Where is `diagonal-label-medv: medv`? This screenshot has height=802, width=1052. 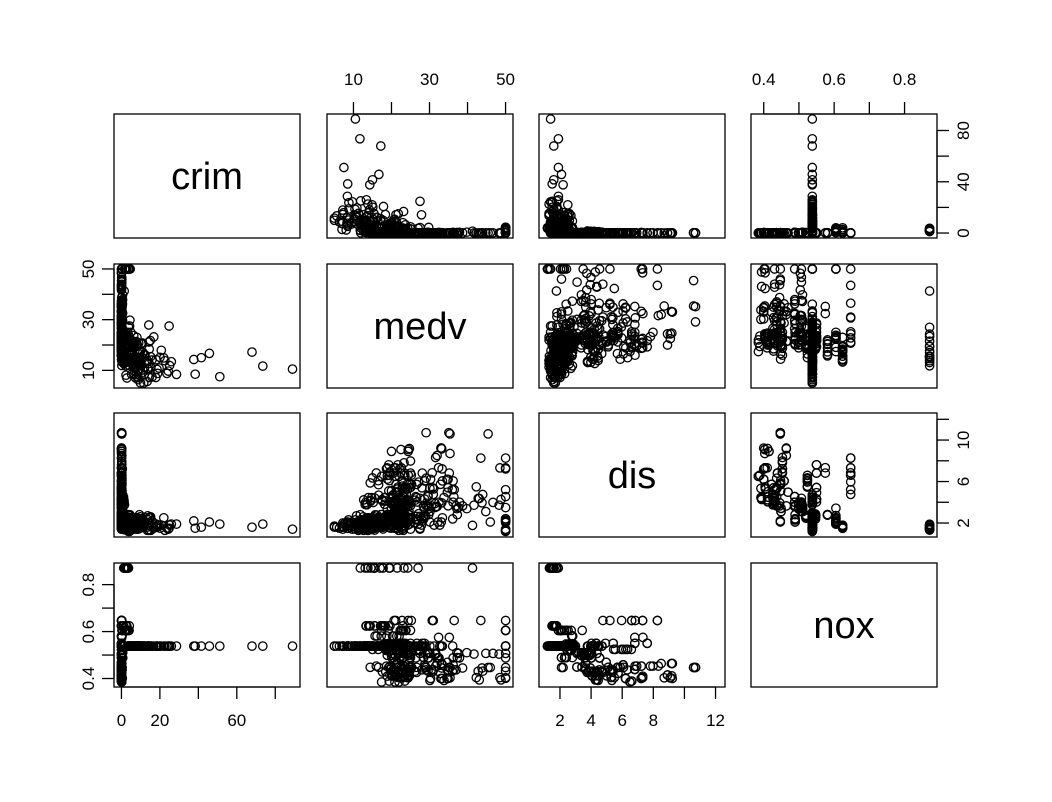 diagonal-label-medv: medv is located at coordinates (420, 327).